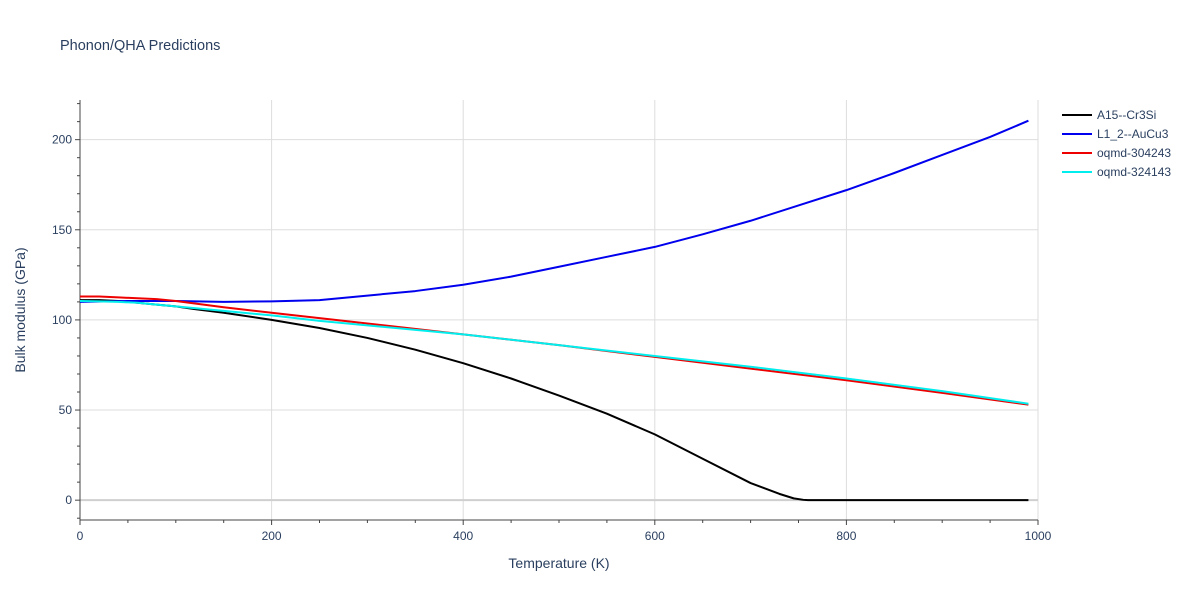  Describe the element at coordinates (62, 320) in the screenshot. I see `y-tick-label: 100` at that location.